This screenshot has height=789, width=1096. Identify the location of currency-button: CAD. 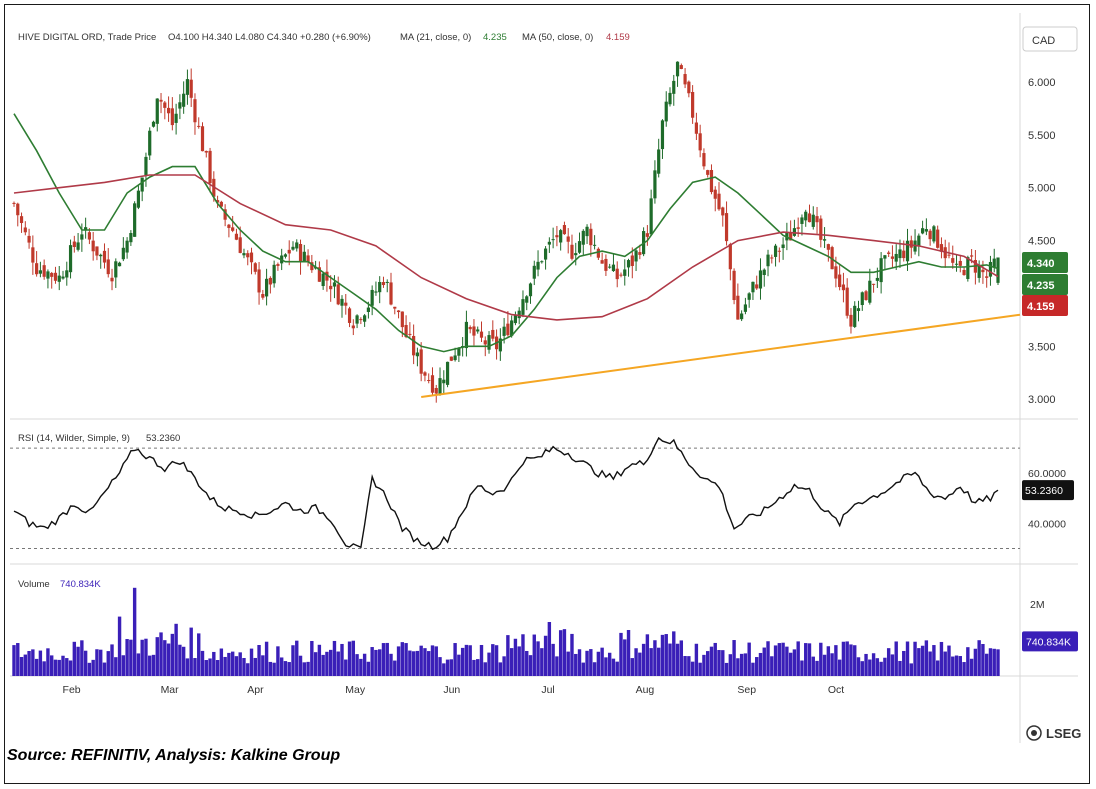
(1050, 39).